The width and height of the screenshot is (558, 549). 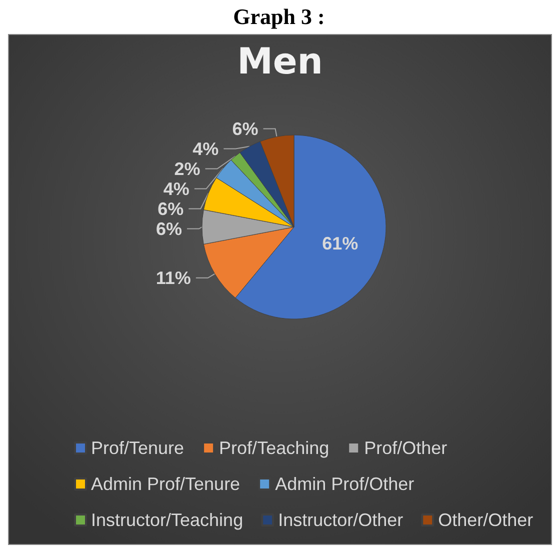 What do you see at coordinates (280, 62) in the screenshot?
I see `chart-title: Men` at bounding box center [280, 62].